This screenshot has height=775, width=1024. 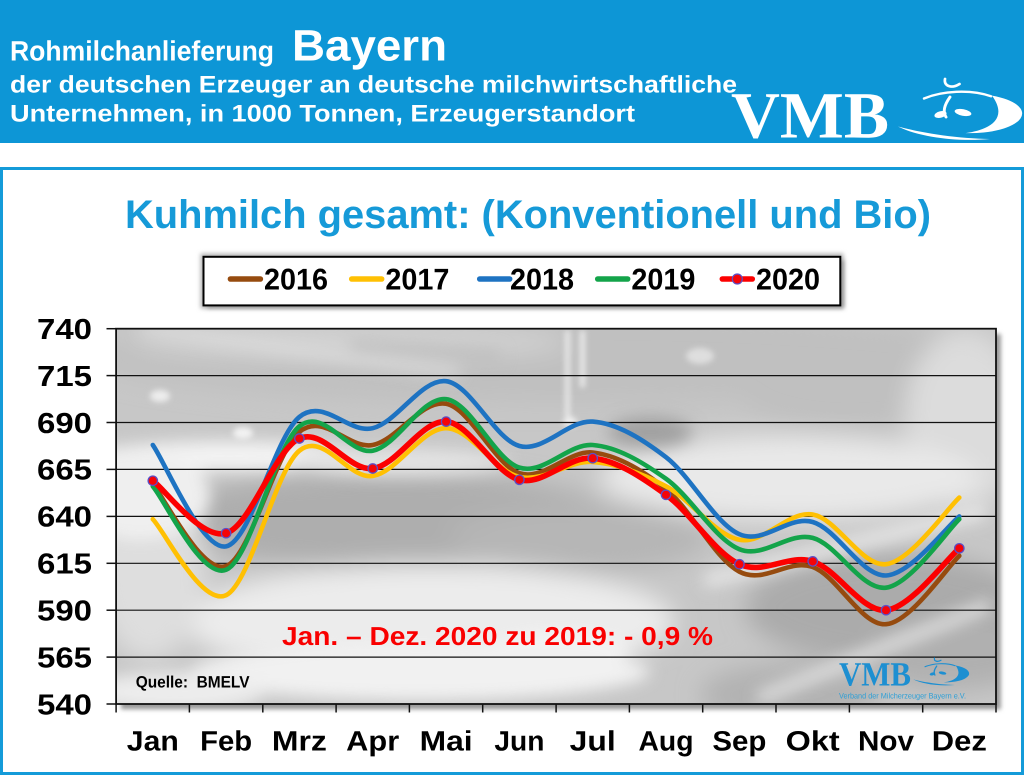 What do you see at coordinates (226, 741) in the screenshot?
I see `svg-text: Feb` at bounding box center [226, 741].